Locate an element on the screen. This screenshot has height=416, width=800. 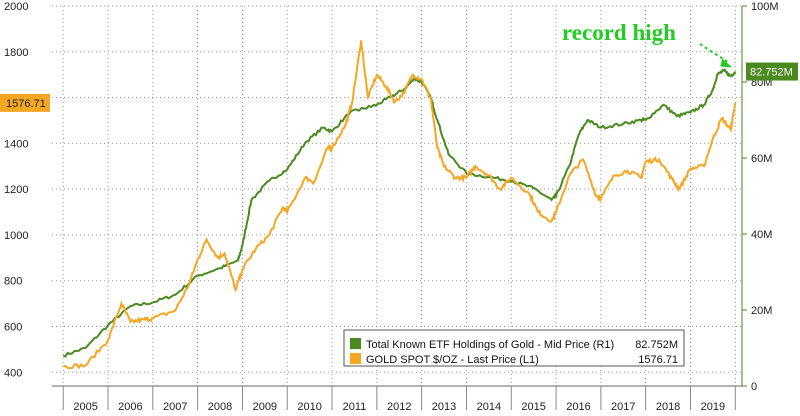
x-tick-label: 2007 is located at coordinates (175, 407).